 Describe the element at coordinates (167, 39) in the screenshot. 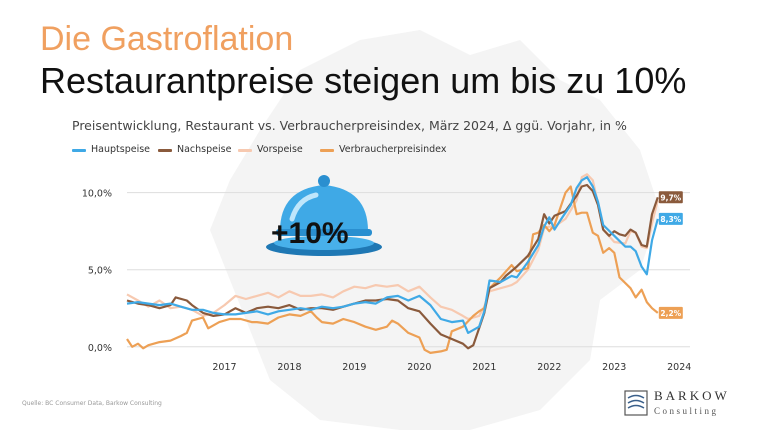

I see `kicker-title: Die Gastroflation` at that location.